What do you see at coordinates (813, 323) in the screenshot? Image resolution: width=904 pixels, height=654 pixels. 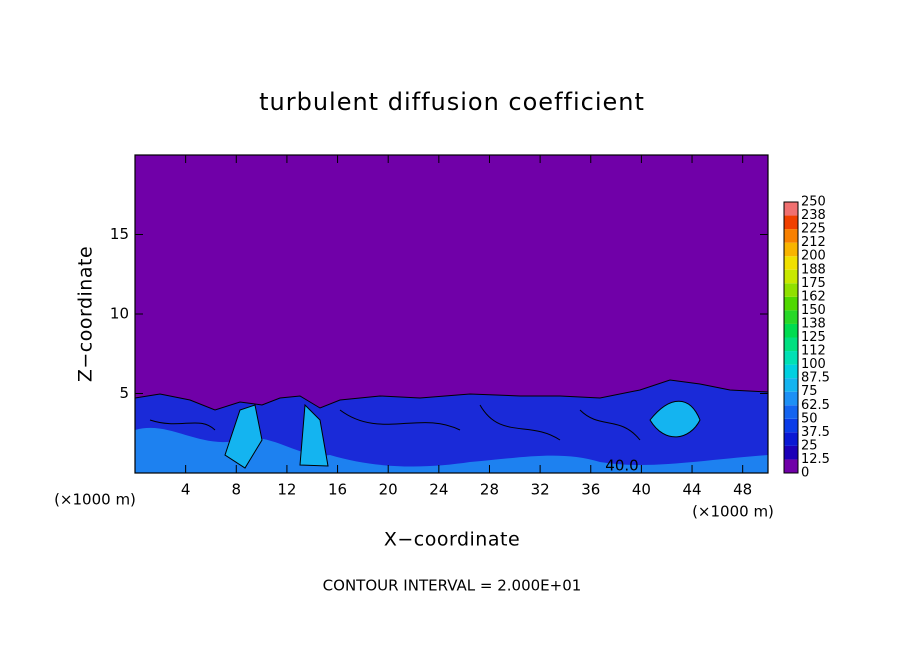 I see `colorbar-label: 138` at bounding box center [813, 323].